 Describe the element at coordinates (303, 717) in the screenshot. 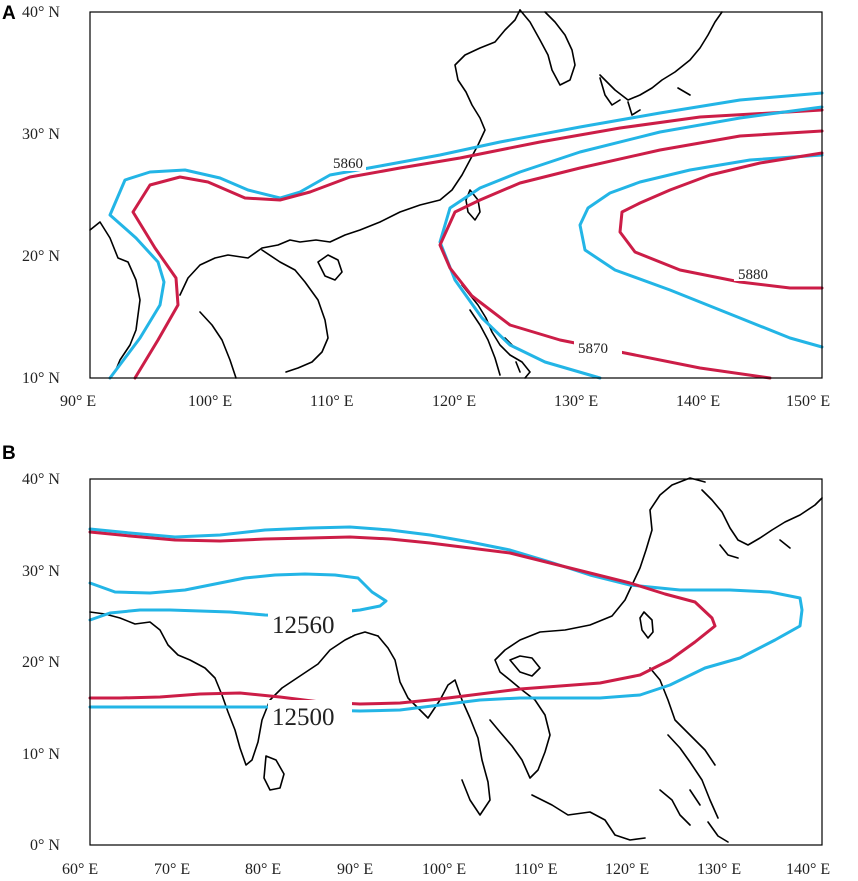

I see `panel-b-contour-label: 12500` at that location.